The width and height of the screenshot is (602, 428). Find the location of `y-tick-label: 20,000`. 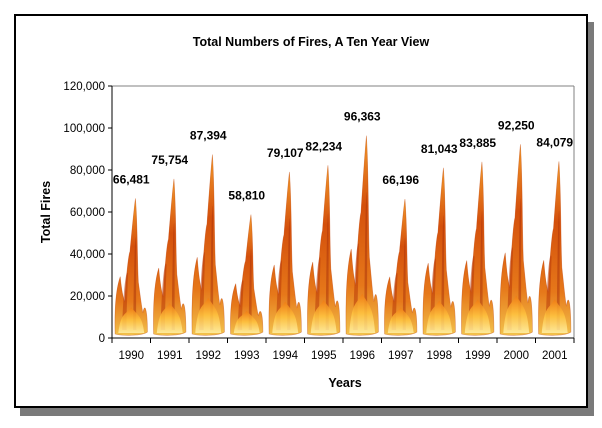

y-tick-label: 20,000 is located at coordinates (87, 297).